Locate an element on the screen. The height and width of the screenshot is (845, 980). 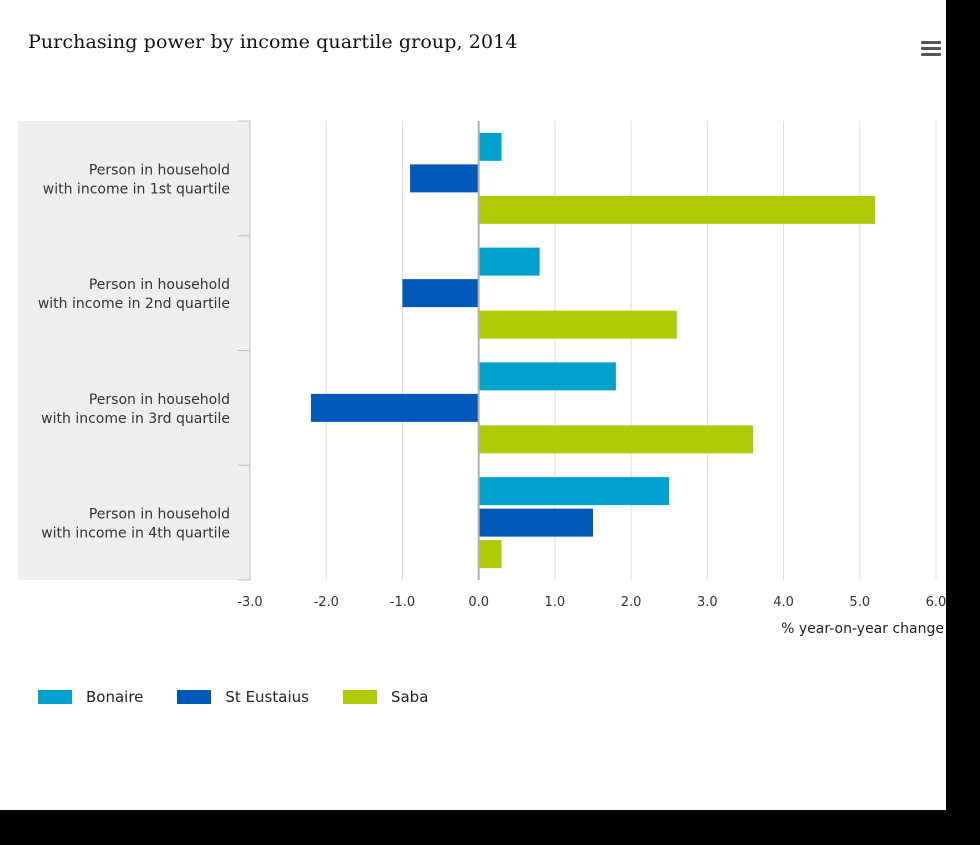
x-tick-label: -2.0 is located at coordinates (326, 602).